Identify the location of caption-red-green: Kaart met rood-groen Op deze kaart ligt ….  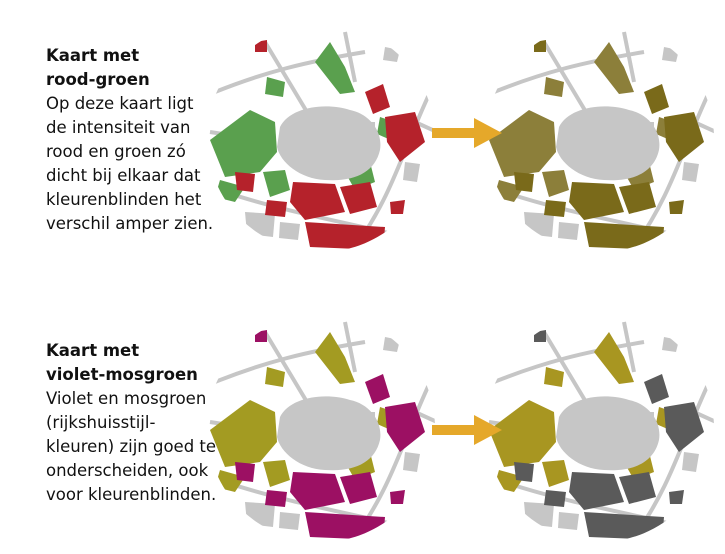
(138, 140).